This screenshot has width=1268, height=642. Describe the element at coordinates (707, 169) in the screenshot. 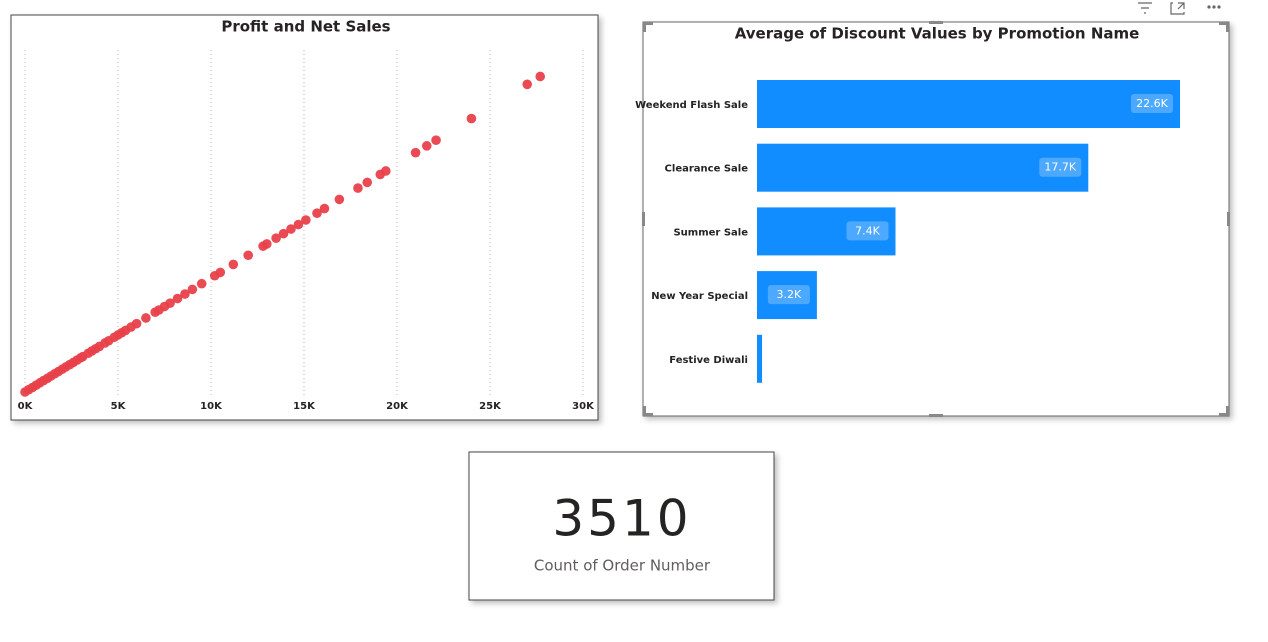

I see `y-tick-label: Clearance Sale` at that location.